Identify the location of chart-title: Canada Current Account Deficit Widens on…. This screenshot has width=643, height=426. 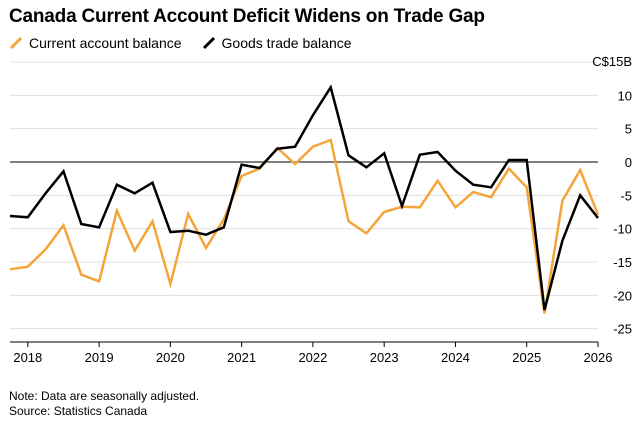
(247, 16).